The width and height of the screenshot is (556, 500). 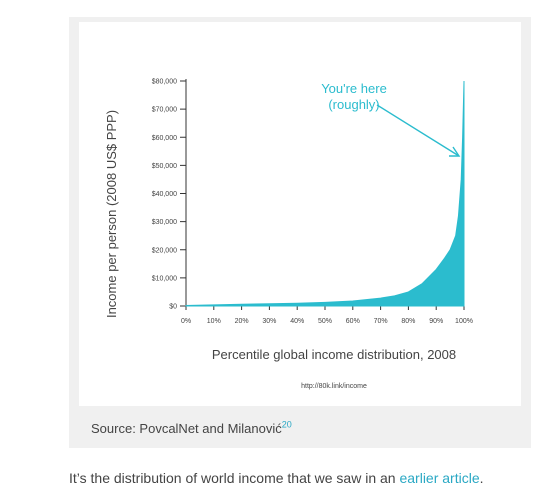 I want to click on annotation-line-2: (roughly), so click(x=353, y=104).